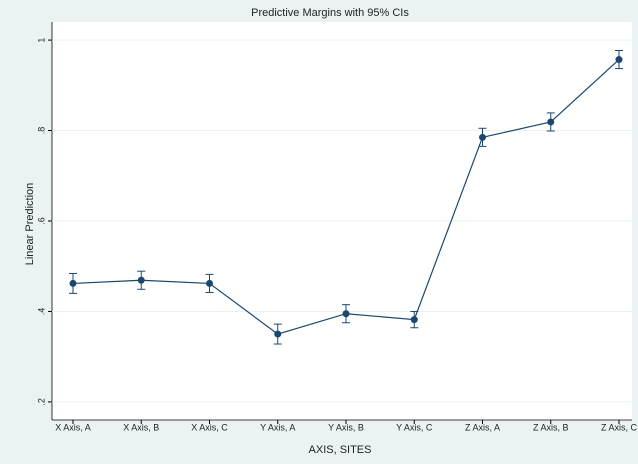 The height and width of the screenshot is (464, 638). I want to click on x-tick-label: Z Axis, A, so click(482, 427).